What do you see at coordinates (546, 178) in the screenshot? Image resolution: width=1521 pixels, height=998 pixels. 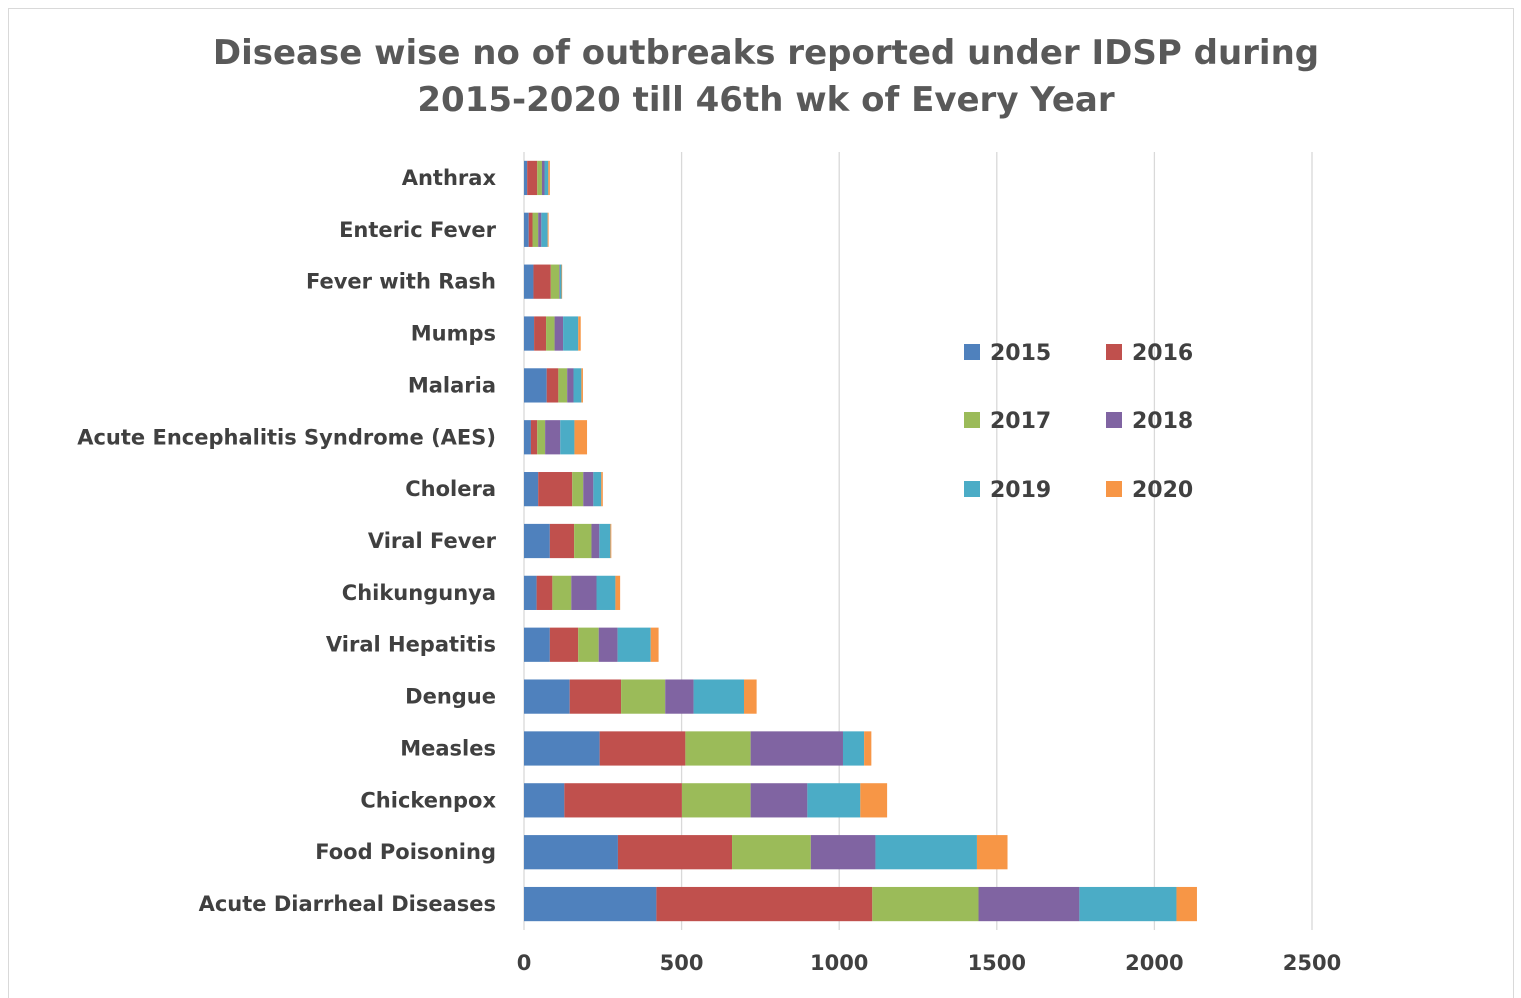 I see `bar-anthrax-2019` at bounding box center [546, 178].